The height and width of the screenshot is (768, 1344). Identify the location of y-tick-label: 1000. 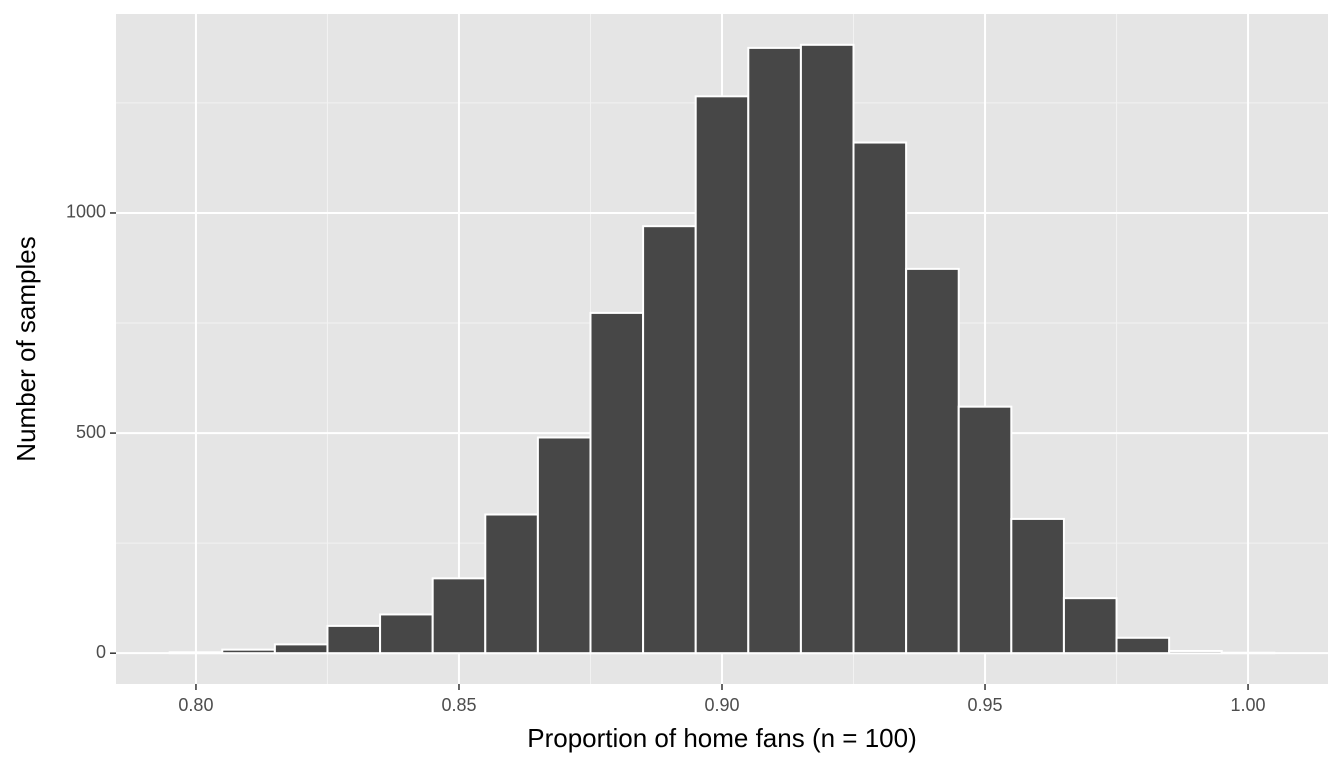
(86, 212).